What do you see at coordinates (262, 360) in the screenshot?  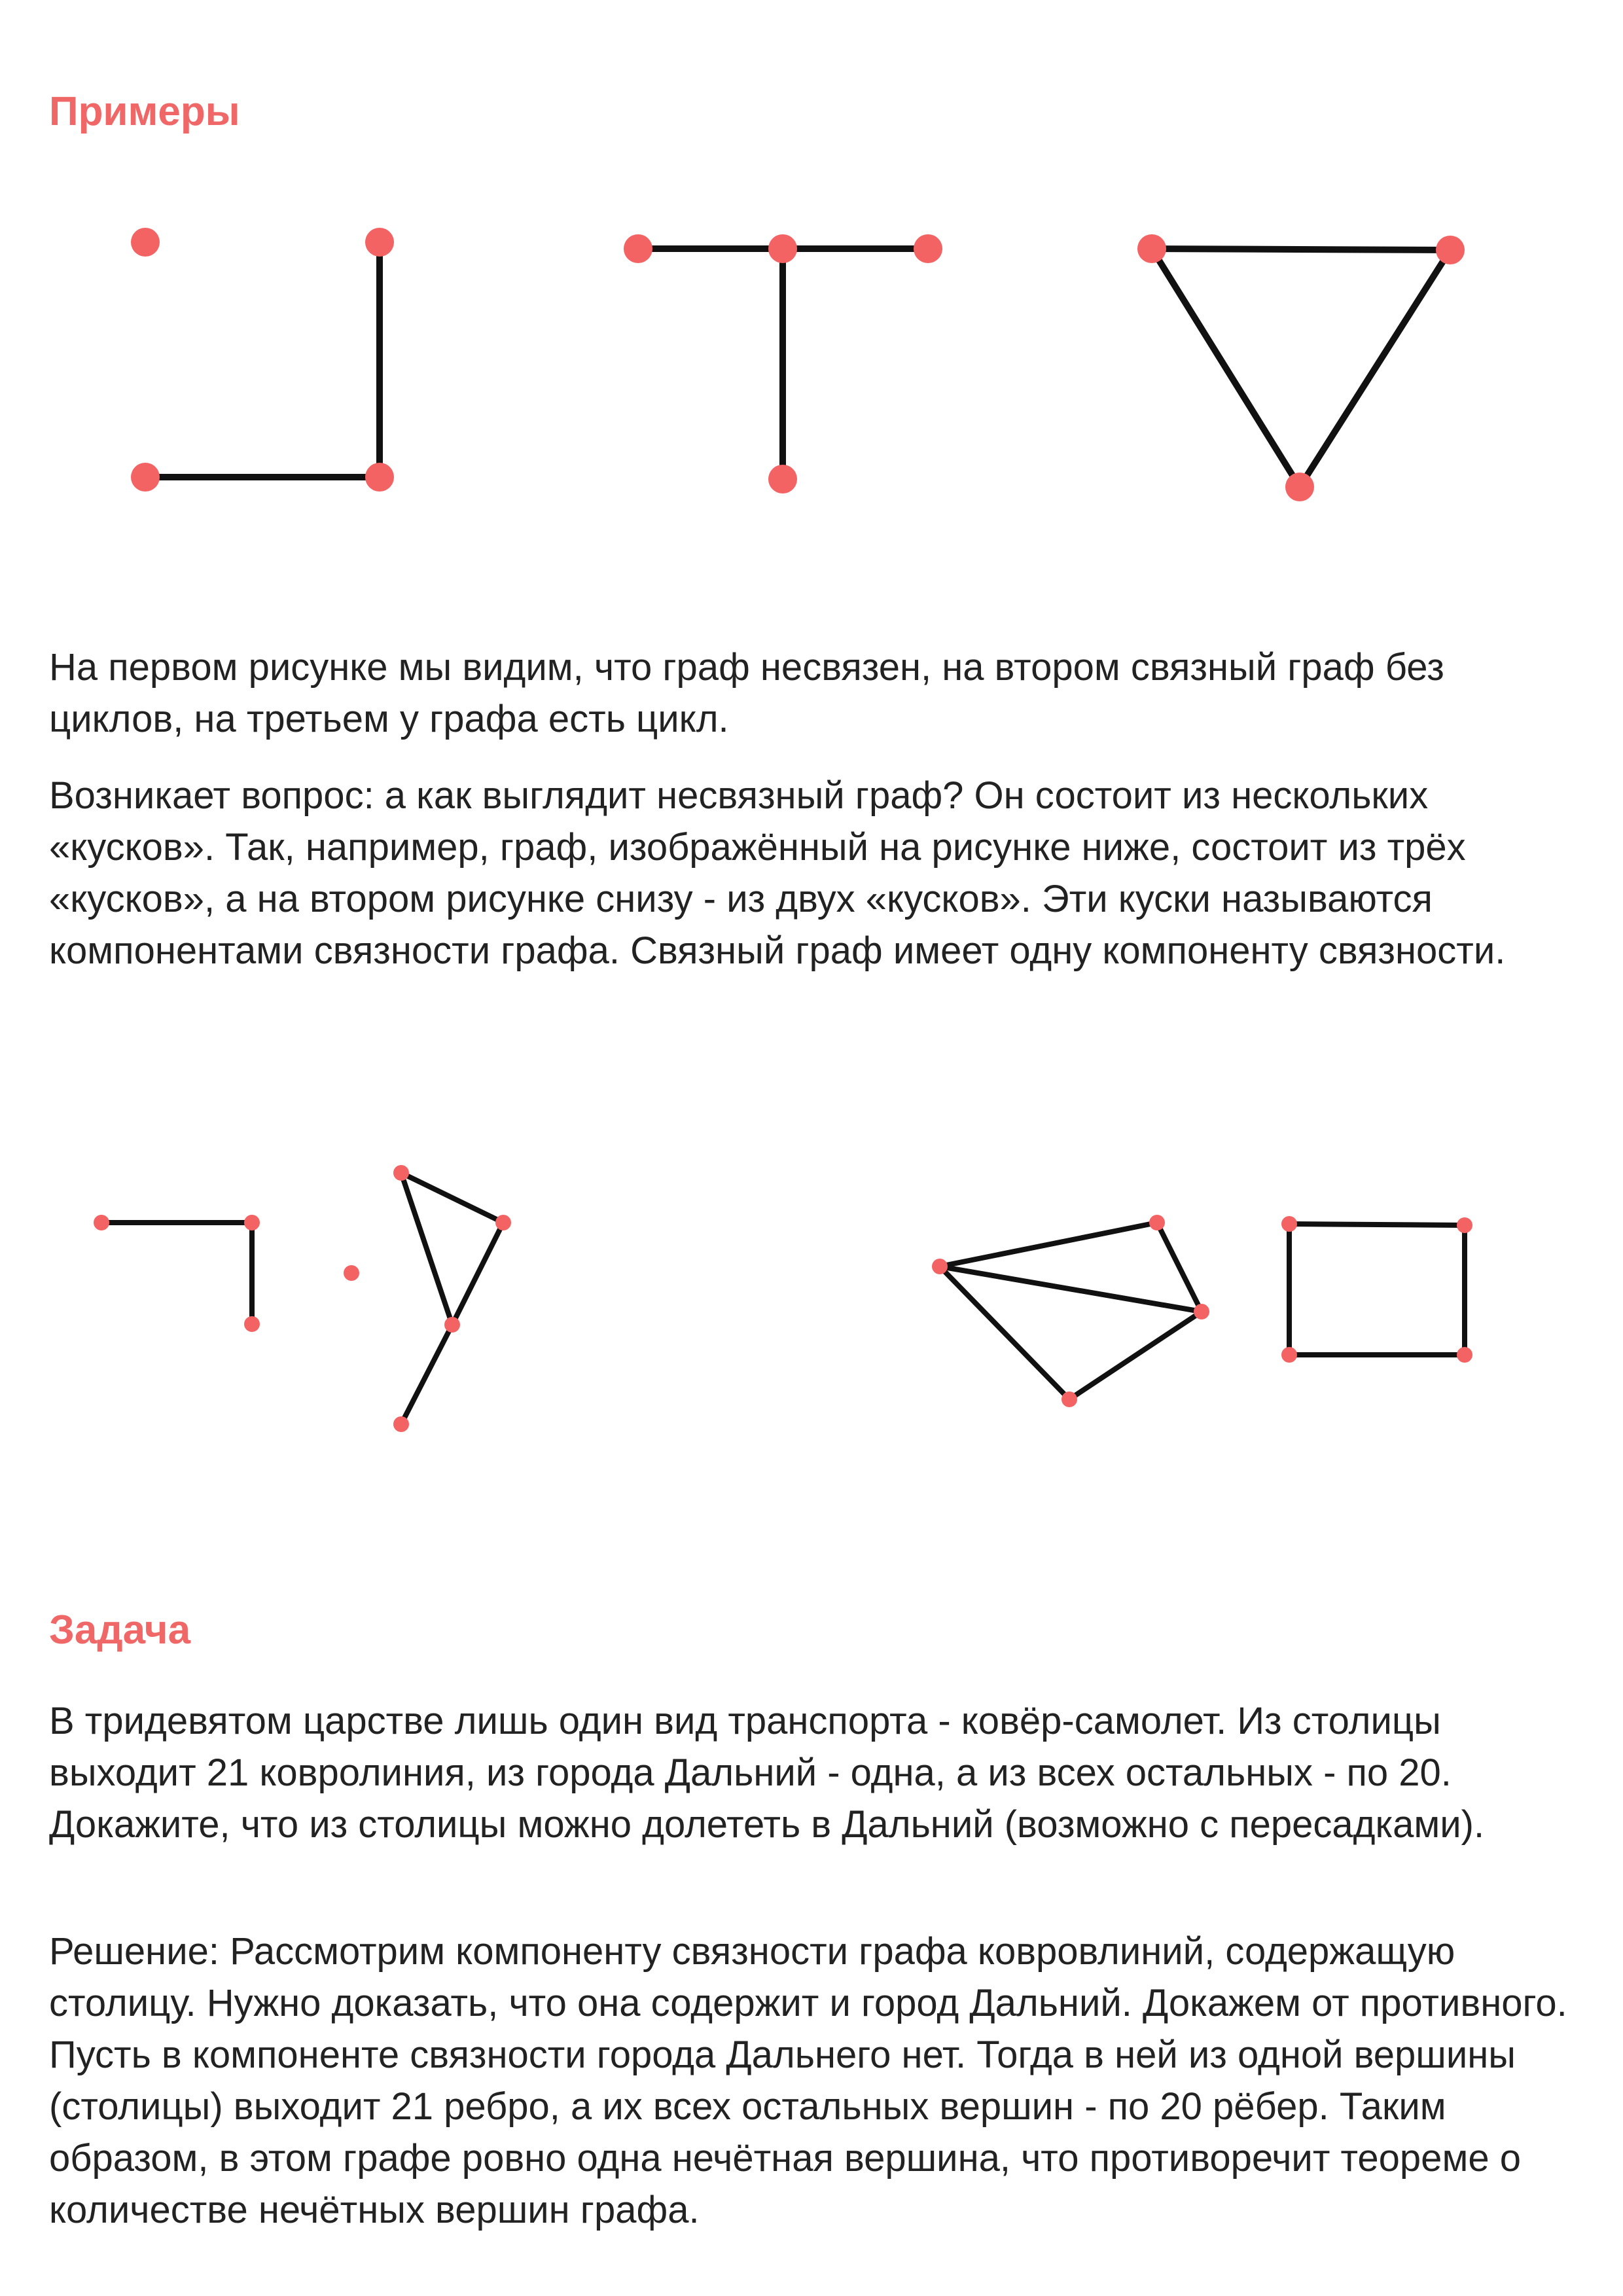 I see `graph-disconnected` at bounding box center [262, 360].